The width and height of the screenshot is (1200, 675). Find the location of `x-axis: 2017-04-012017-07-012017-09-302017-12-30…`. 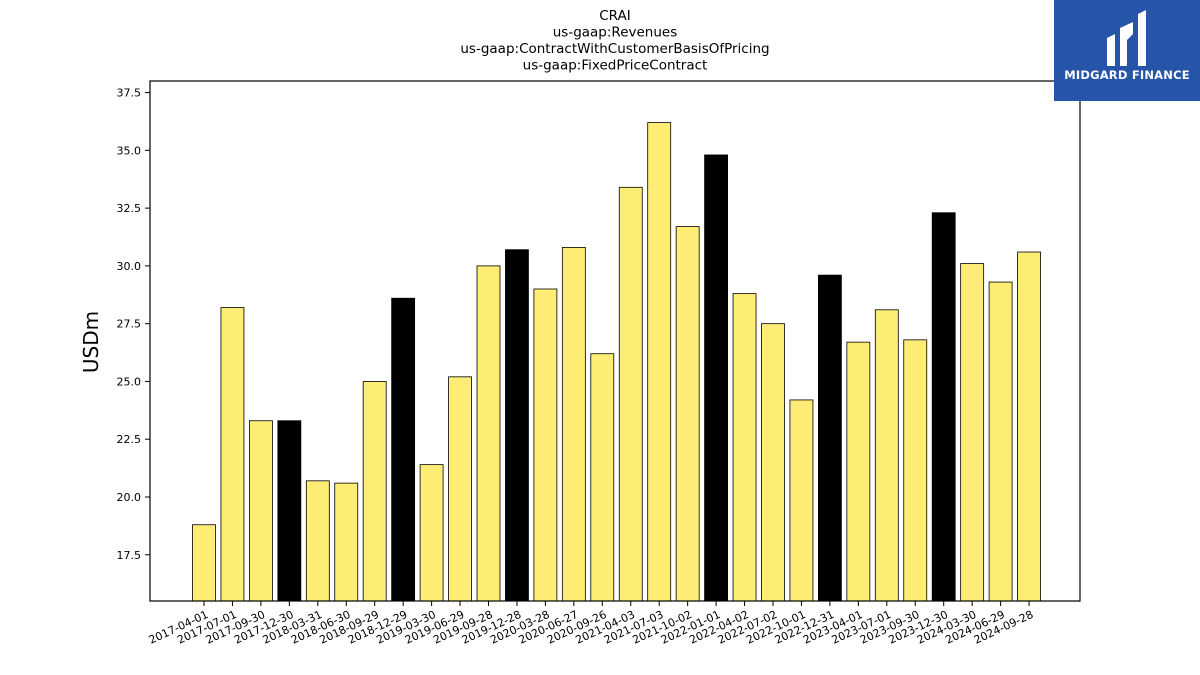

x-axis: 2017-04-012017-07-012017-09-302017-12-30… is located at coordinates (591, 624).